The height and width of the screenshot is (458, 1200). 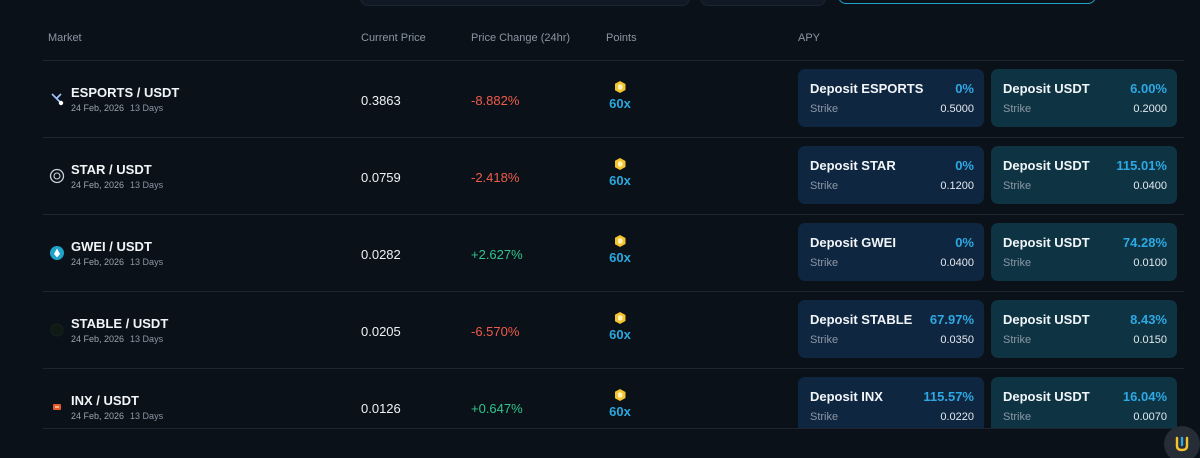 I want to click on filter-select, so click(x=763, y=3).